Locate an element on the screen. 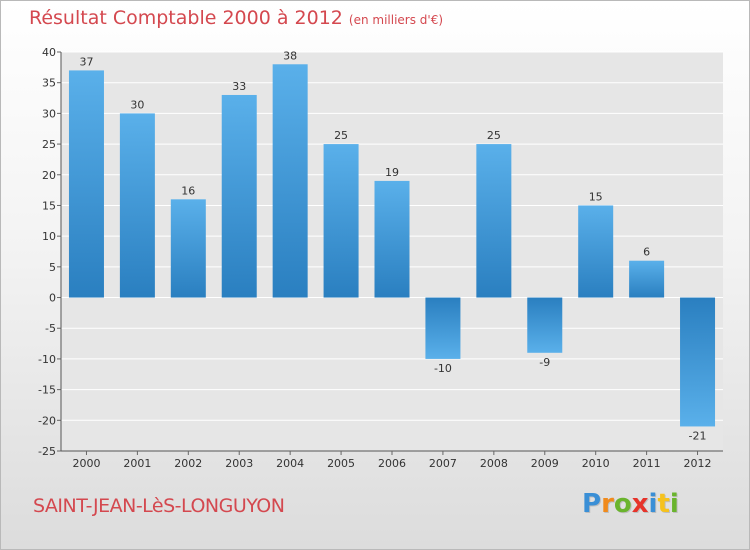 The height and width of the screenshot is (550, 750). x-tick-label: 2012 is located at coordinates (698, 463).